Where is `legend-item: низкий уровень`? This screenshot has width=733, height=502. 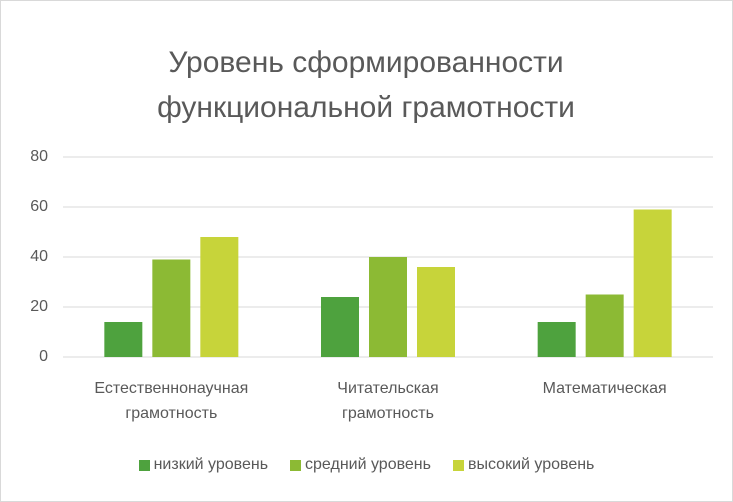
legend-item: низкий уровень is located at coordinates (203, 465).